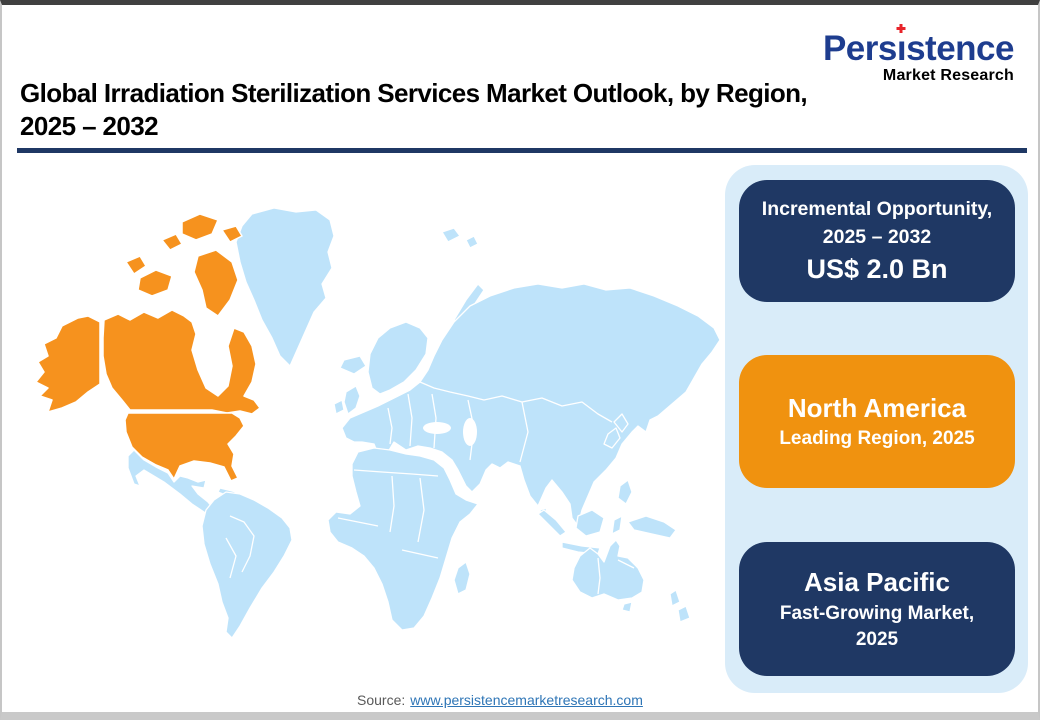 This screenshot has width=1040, height=720. What do you see at coordinates (859, 48) in the screenshot?
I see `logo-text-pre: Pers` at bounding box center [859, 48].